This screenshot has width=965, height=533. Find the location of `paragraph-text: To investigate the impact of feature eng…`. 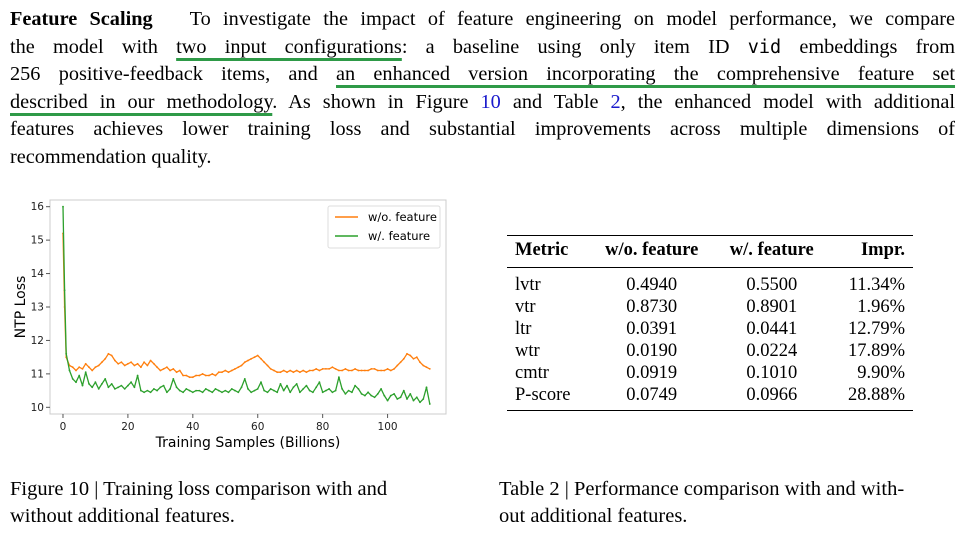

paragraph-text: To investigate the impact of feature eng… is located at coordinates (572, 19).